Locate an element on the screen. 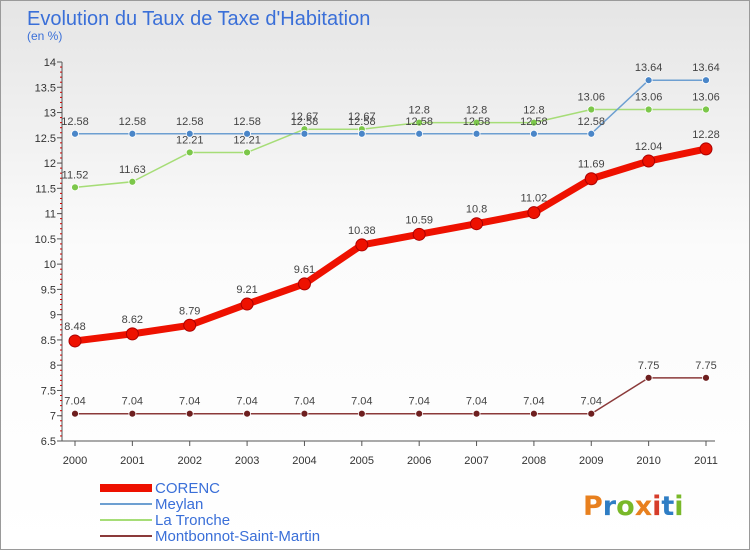 Image resolution: width=750 pixels, height=550 pixels. data-label: 12.28 is located at coordinates (706, 135).